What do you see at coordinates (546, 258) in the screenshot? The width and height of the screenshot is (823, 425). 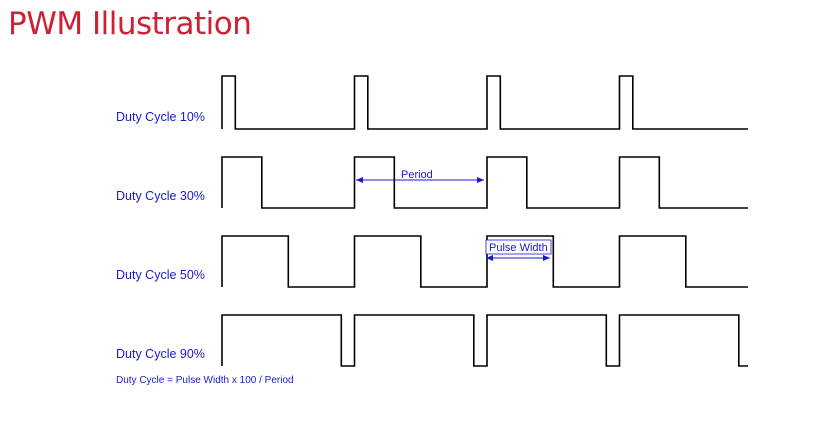 I see `pulse-width-arrowhead-right` at bounding box center [546, 258].